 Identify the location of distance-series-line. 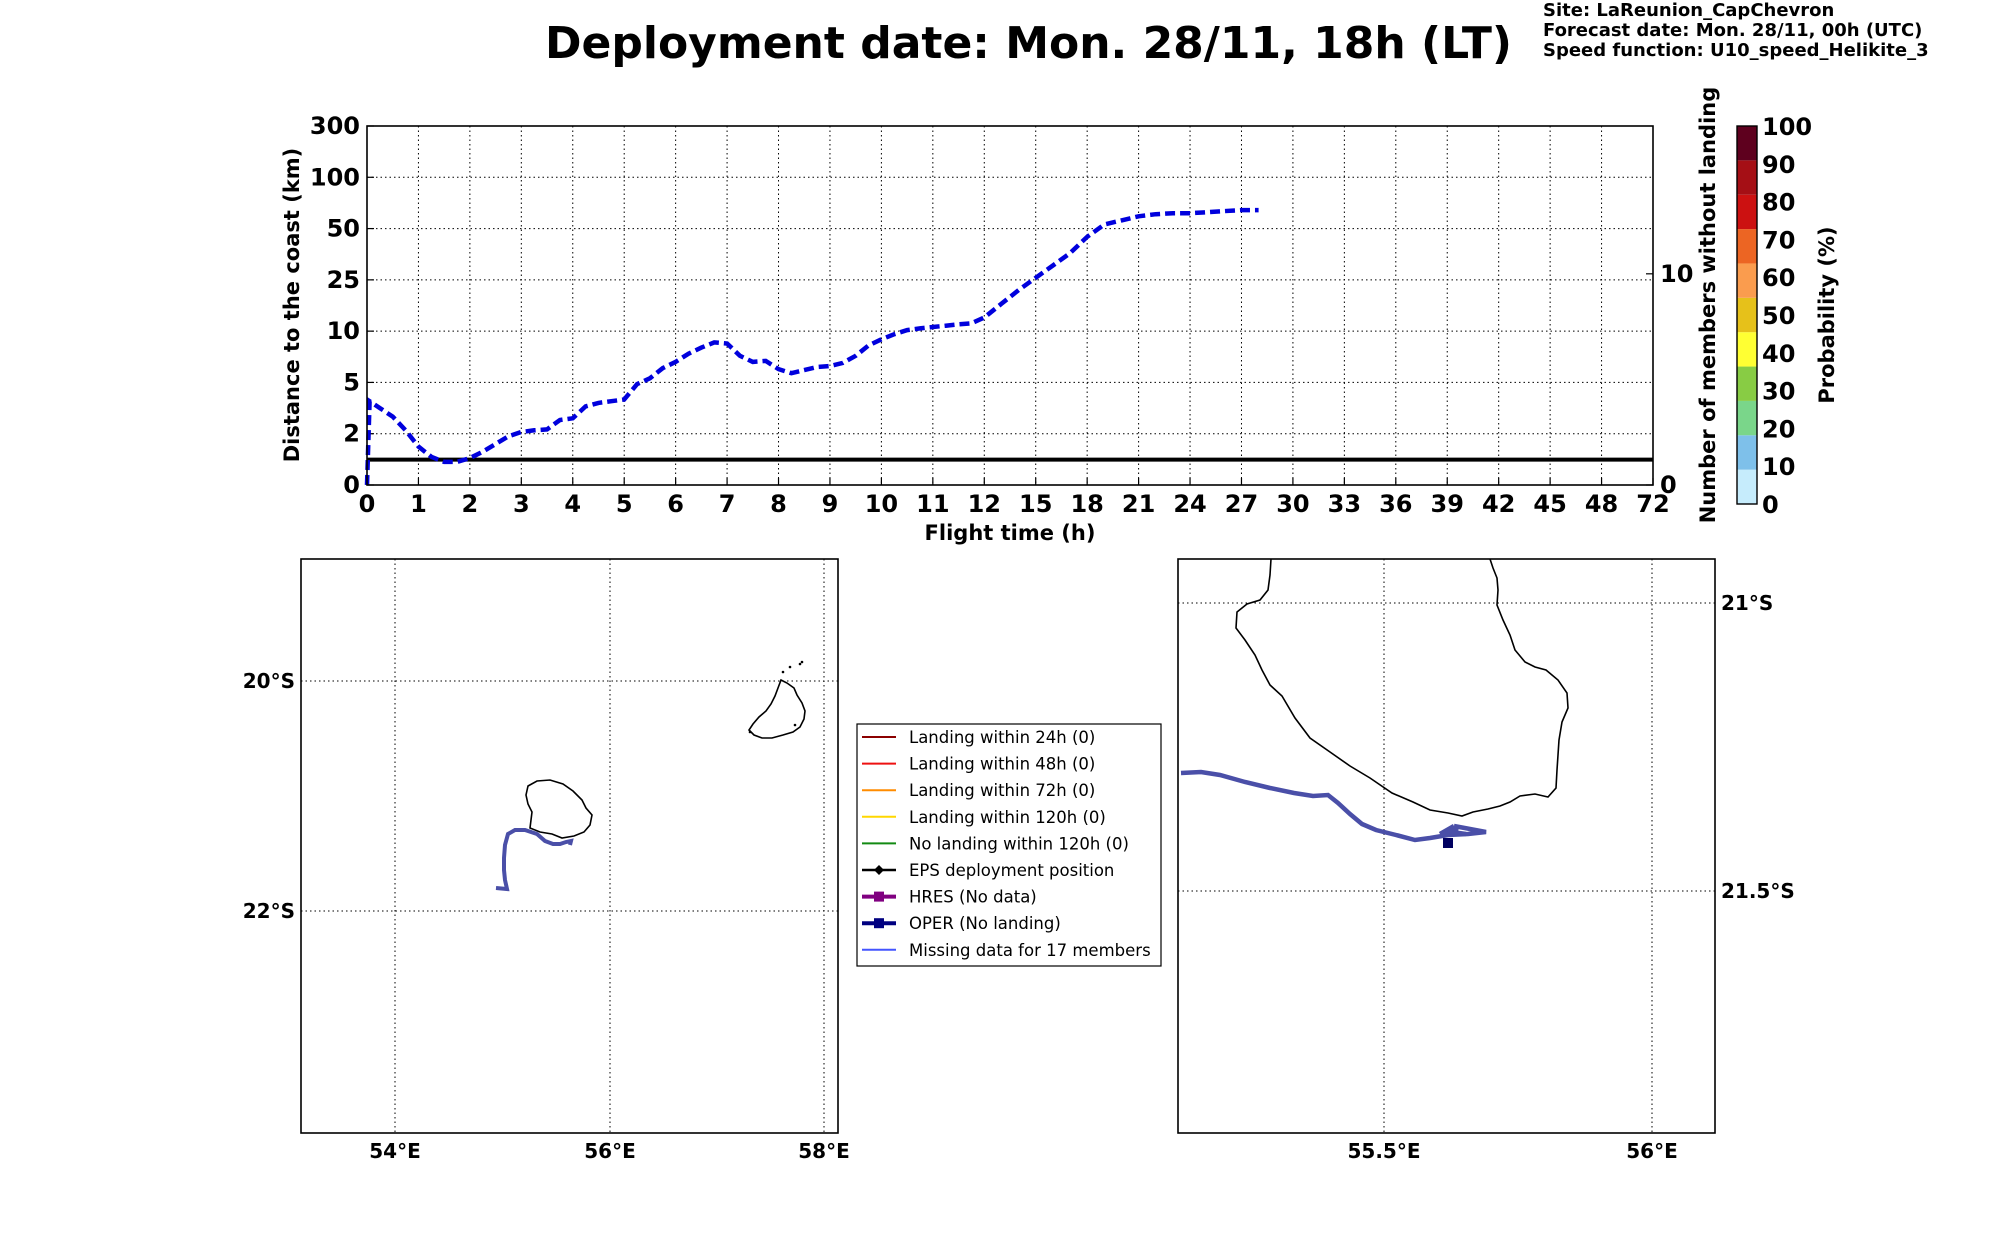
(811, 346).